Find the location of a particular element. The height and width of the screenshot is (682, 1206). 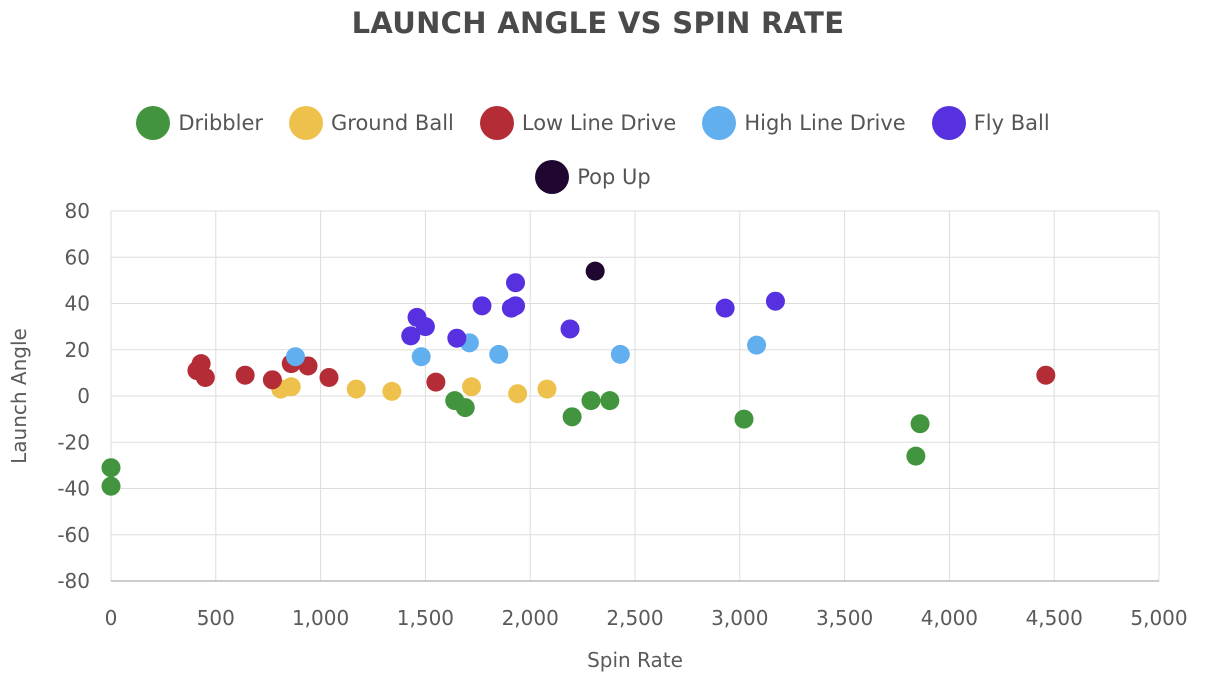

legend-row-2: Pop Up is located at coordinates (593, 177).